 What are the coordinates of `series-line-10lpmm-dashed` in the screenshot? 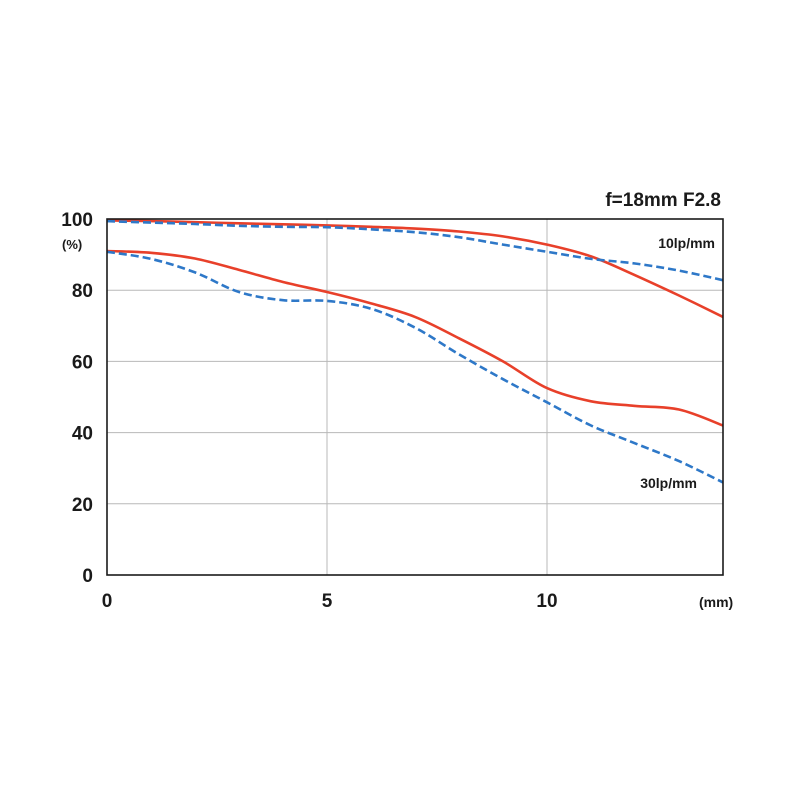 It's located at (415, 250).